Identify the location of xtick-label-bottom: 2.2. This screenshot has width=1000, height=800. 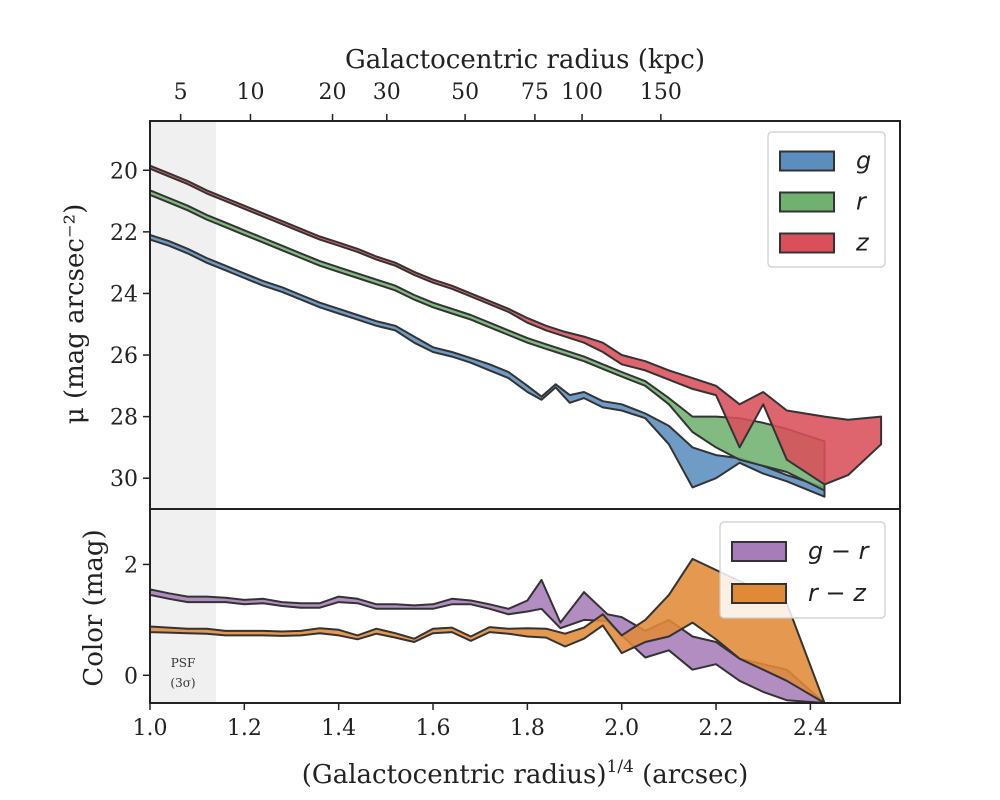
(716, 728).